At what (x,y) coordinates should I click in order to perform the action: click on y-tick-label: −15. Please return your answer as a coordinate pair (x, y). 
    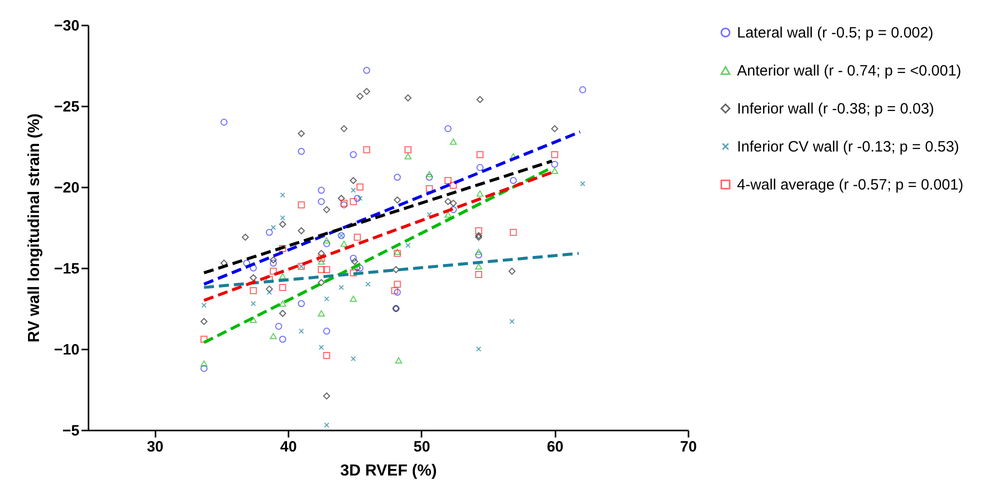
    Looking at the image, I should click on (67, 269).